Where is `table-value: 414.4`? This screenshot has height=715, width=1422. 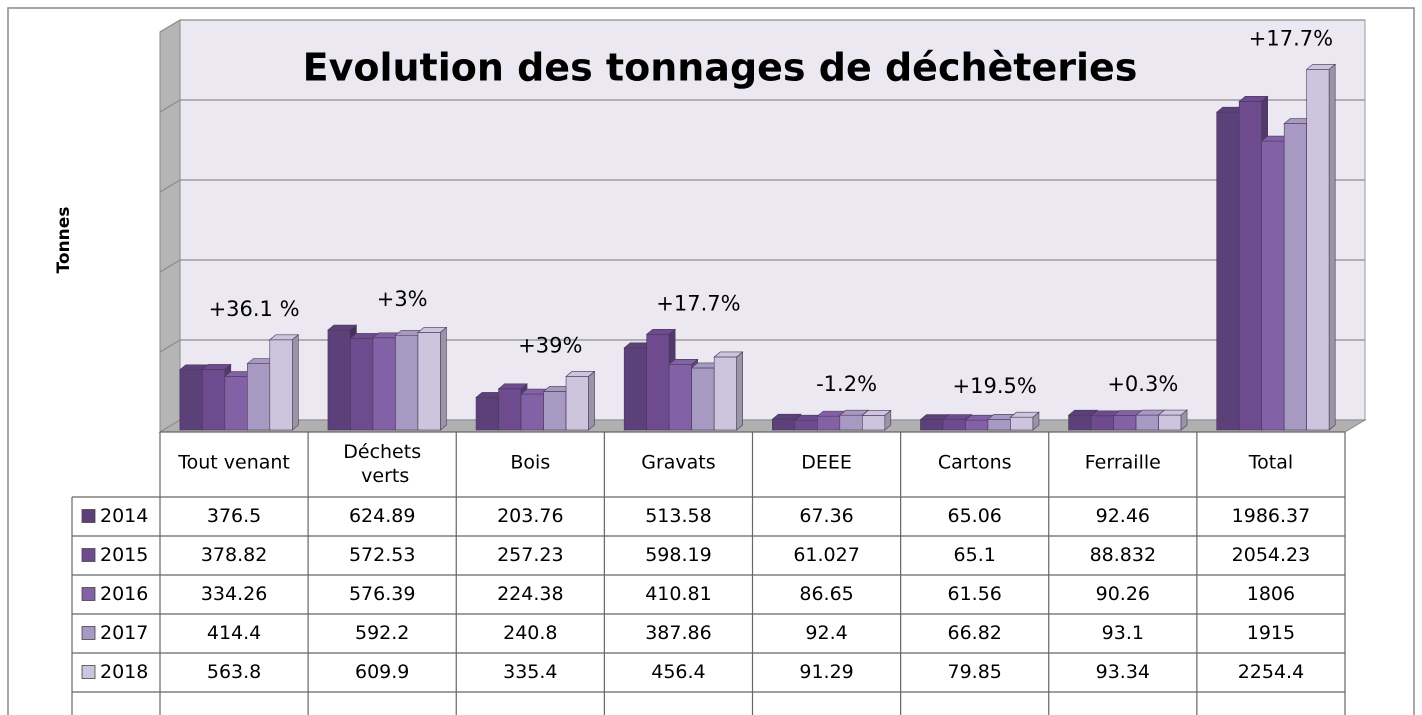
table-value: 414.4 is located at coordinates (234, 633).